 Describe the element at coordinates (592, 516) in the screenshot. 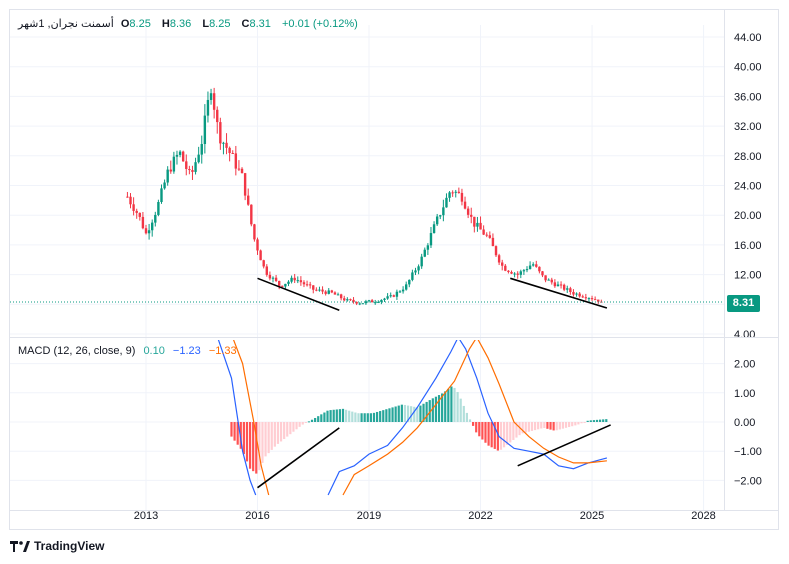

I see `time-tick-label: 2025` at that location.